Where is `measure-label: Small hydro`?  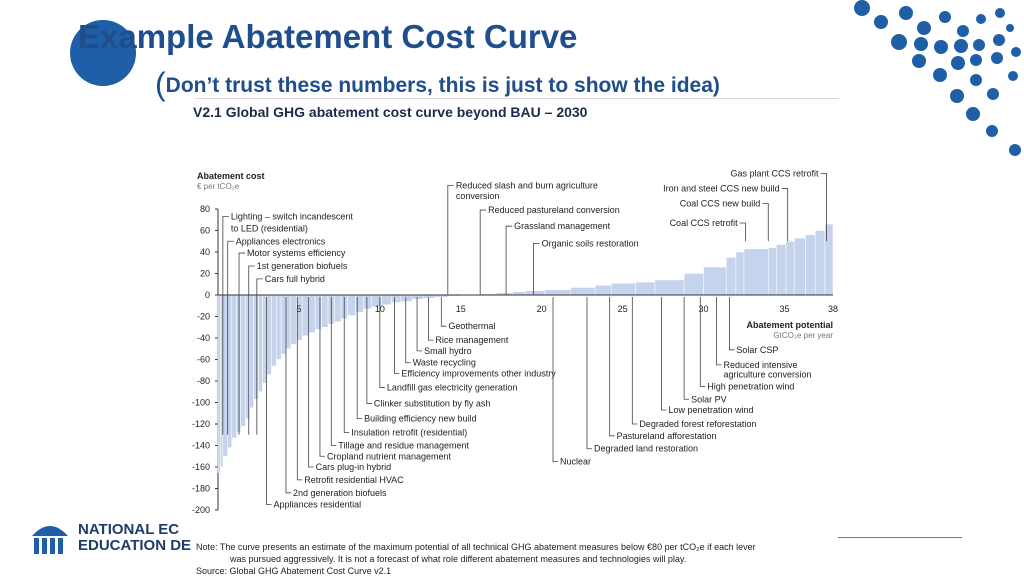
measure-label: Small hydro is located at coordinates (448, 351).